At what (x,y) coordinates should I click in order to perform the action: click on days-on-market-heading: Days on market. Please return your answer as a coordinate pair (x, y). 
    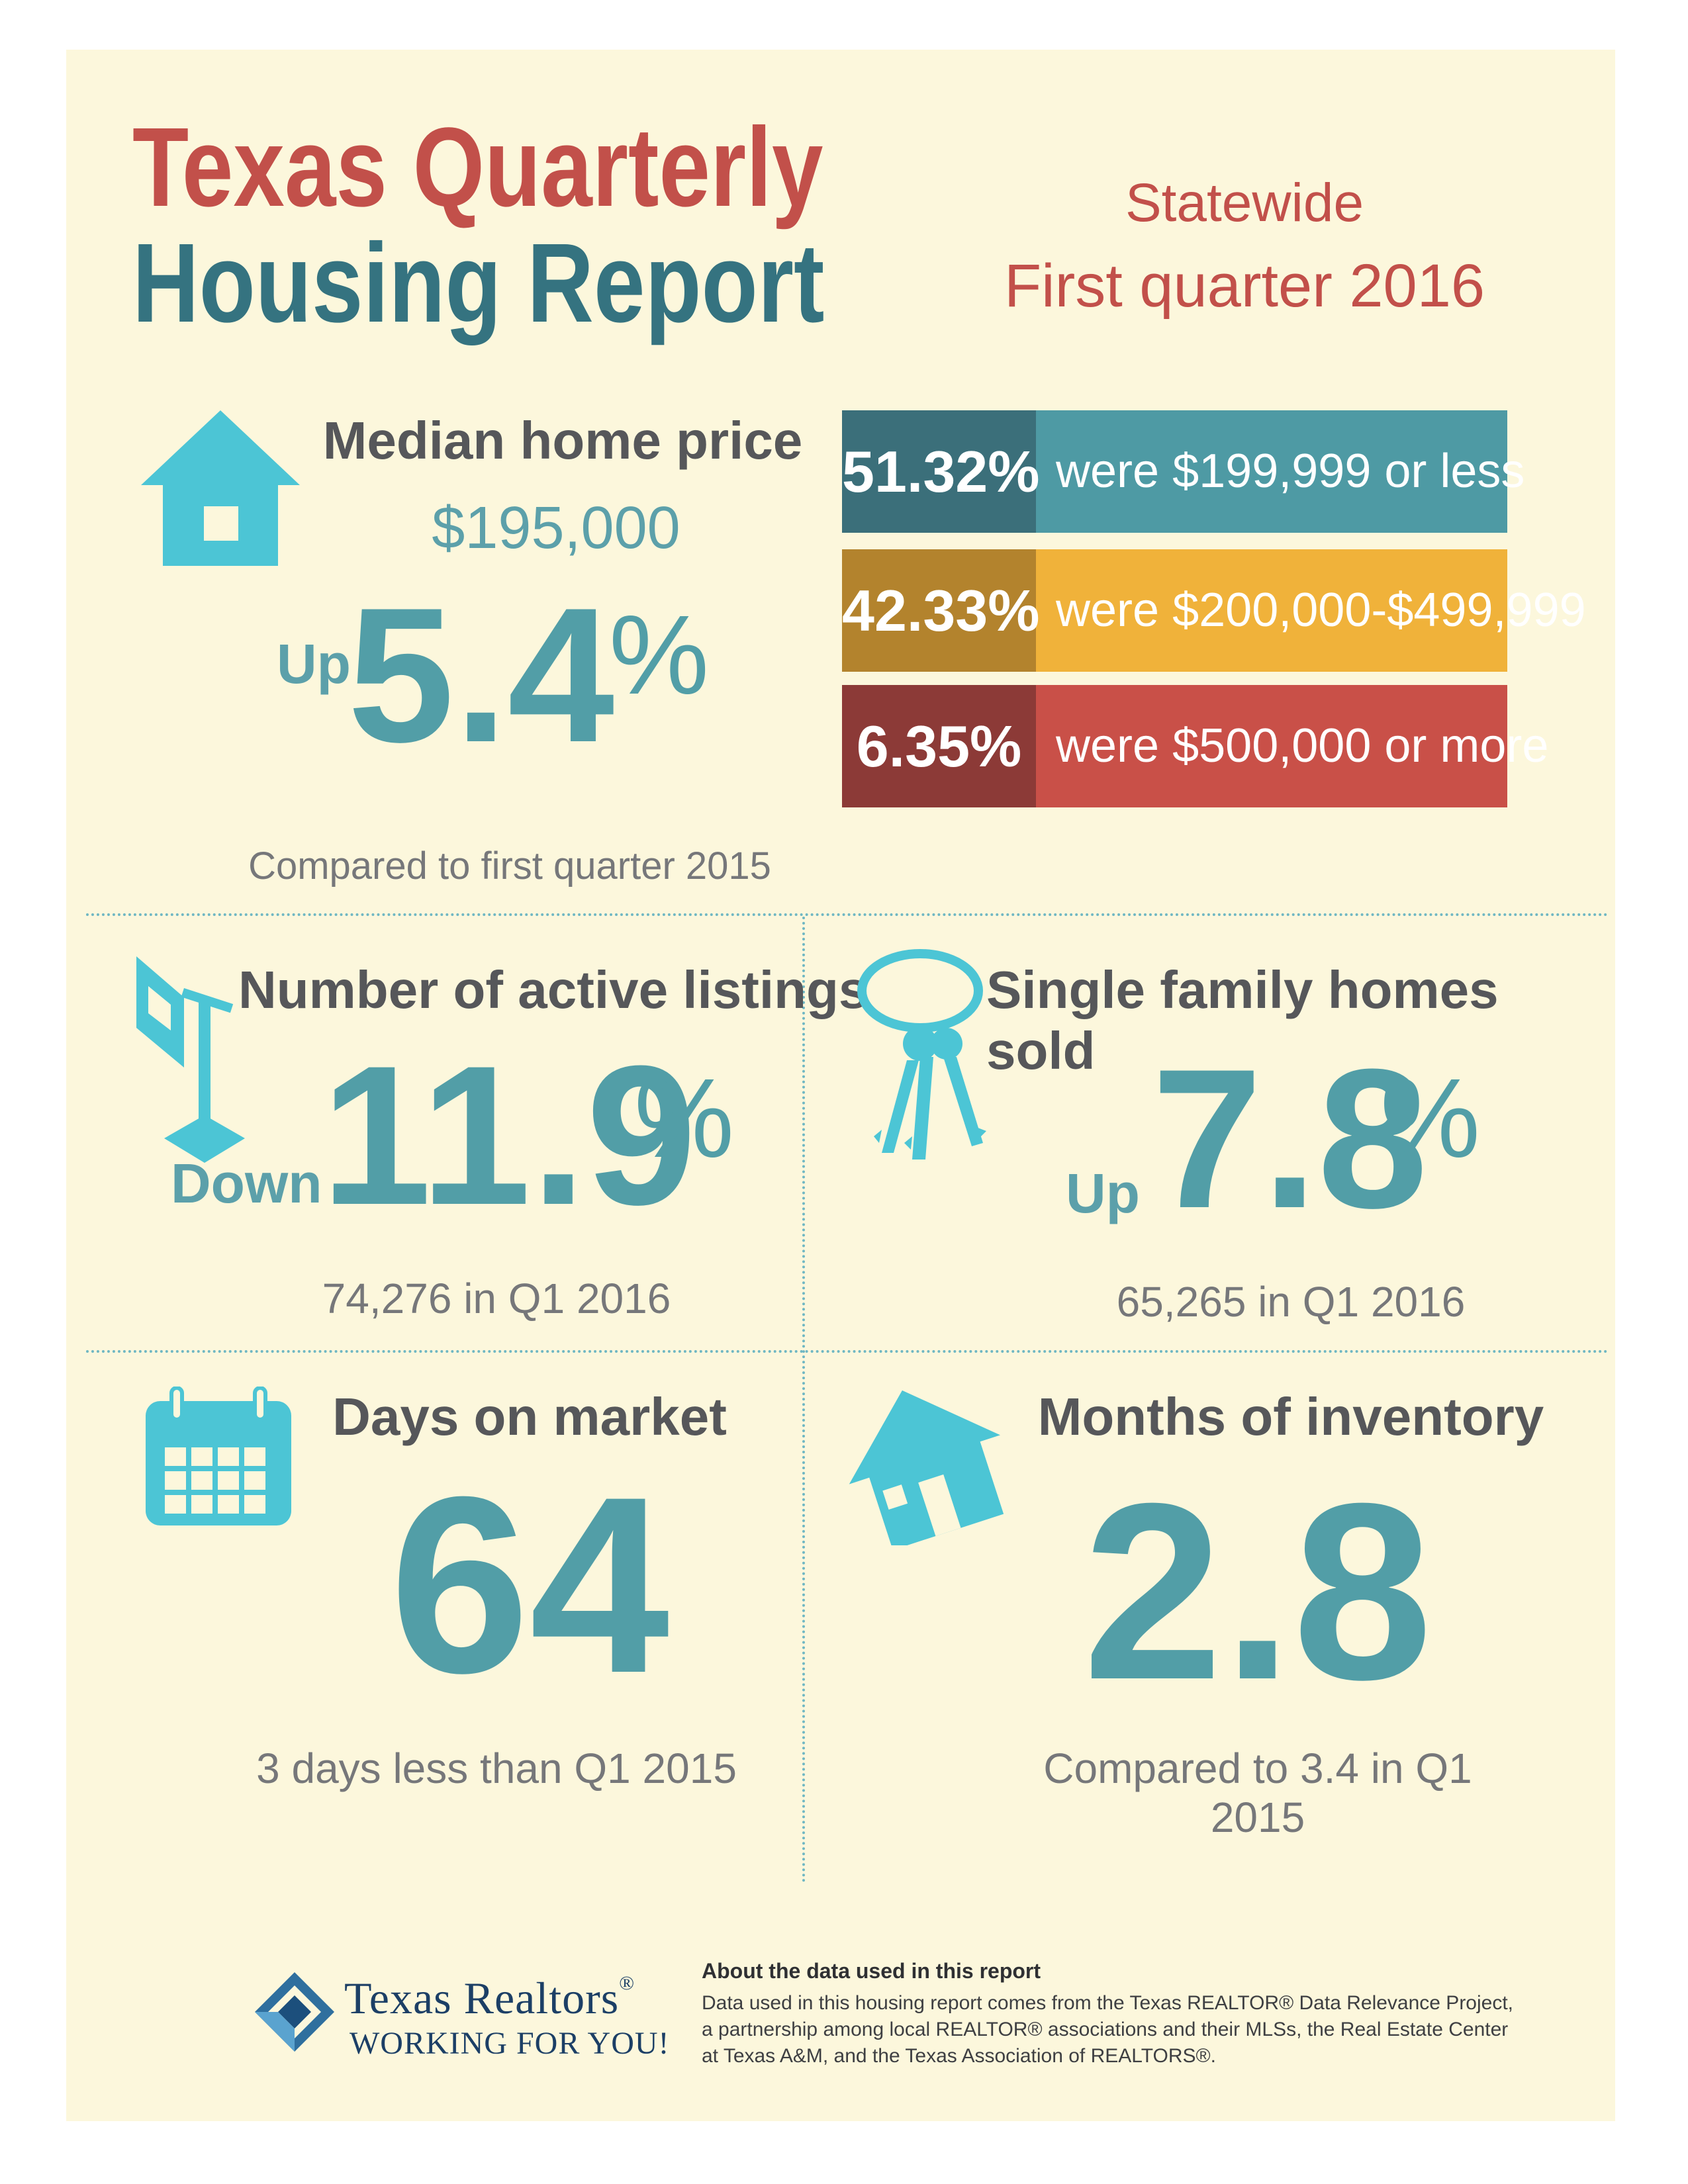
    Looking at the image, I should click on (529, 1416).